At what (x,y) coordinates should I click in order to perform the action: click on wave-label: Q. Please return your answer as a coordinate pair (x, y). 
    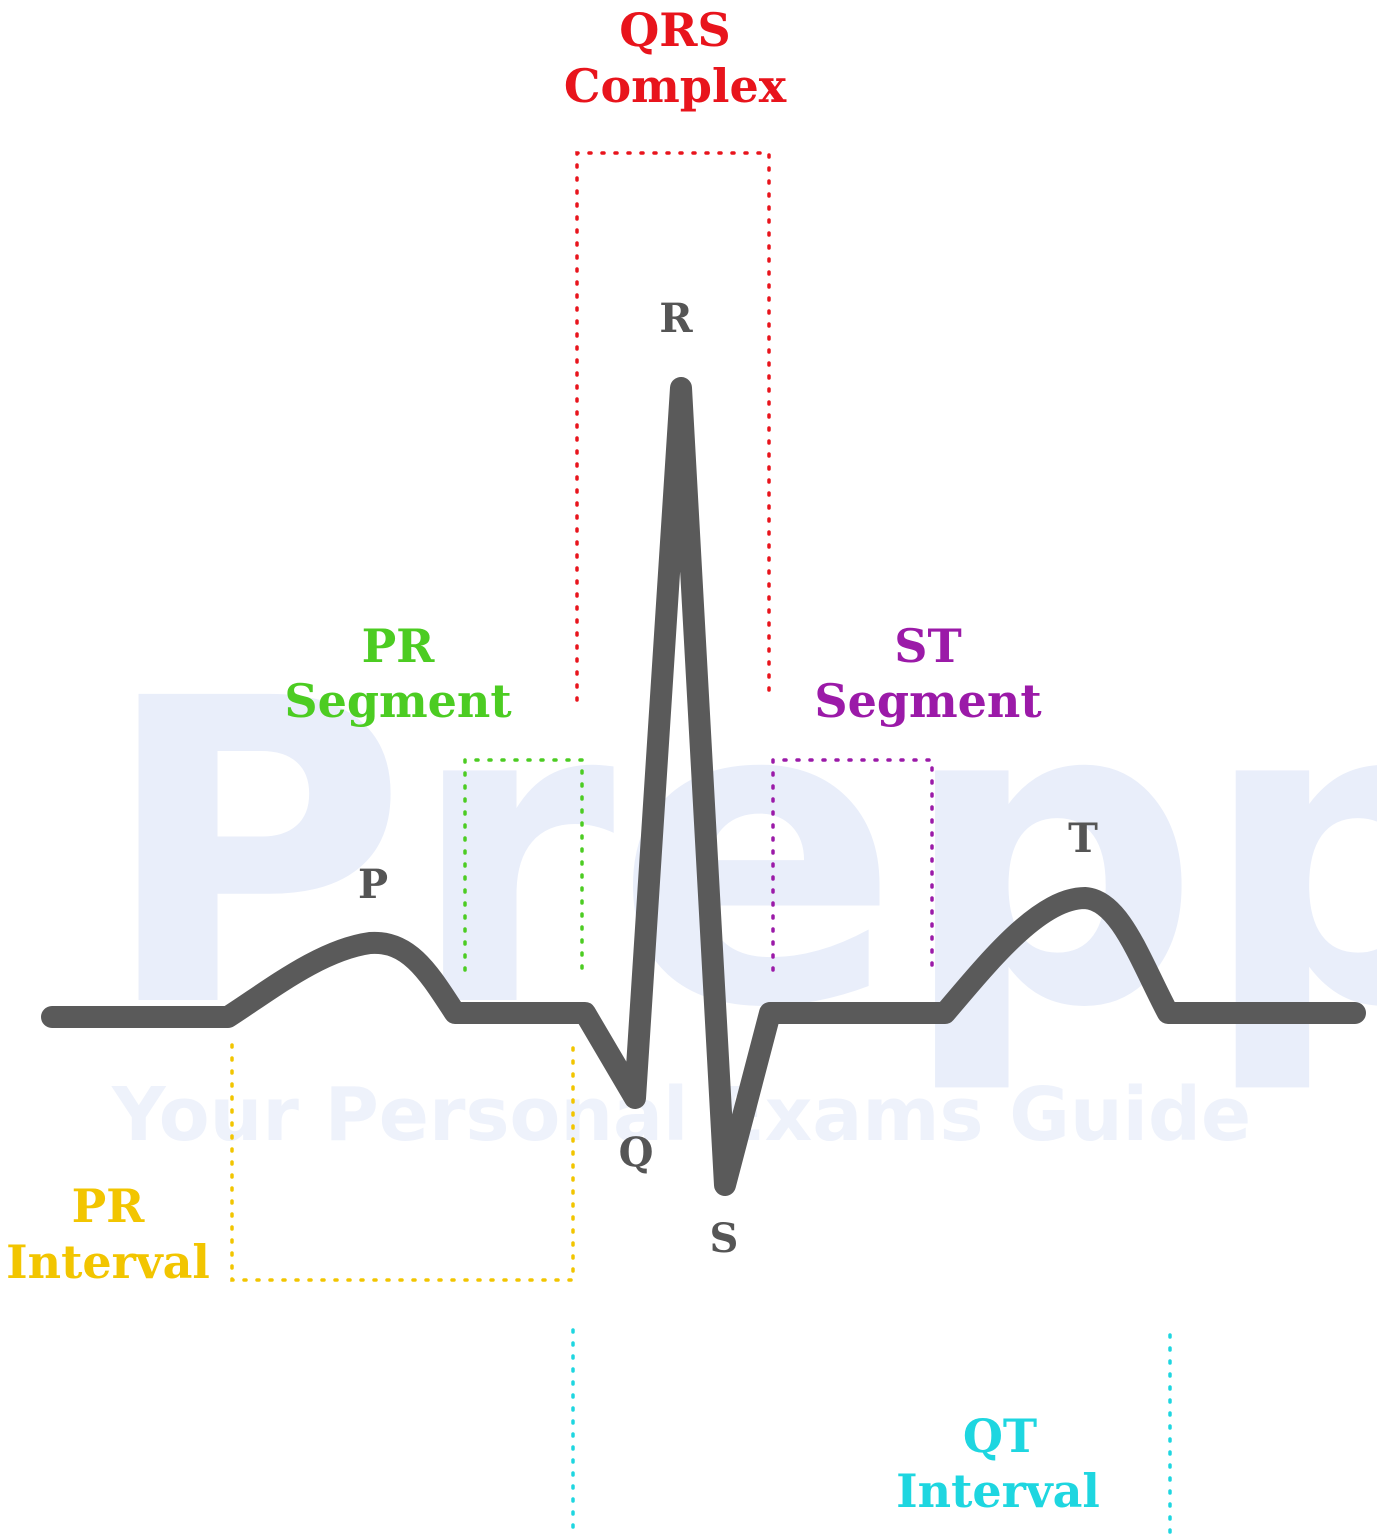
    Looking at the image, I should click on (636, 1152).